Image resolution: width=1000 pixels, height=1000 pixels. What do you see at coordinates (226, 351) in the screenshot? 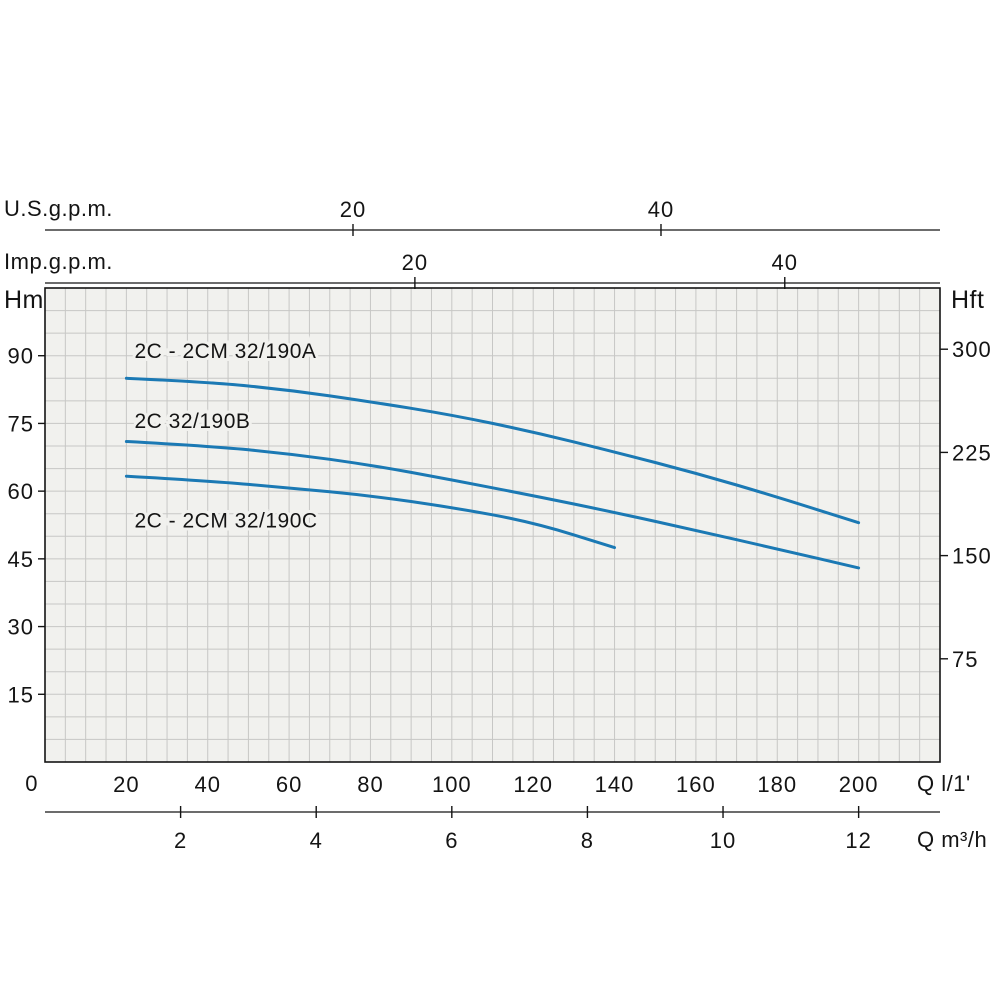
I see `curve-label-1: 2C - 2CM 32/190A` at bounding box center [226, 351].